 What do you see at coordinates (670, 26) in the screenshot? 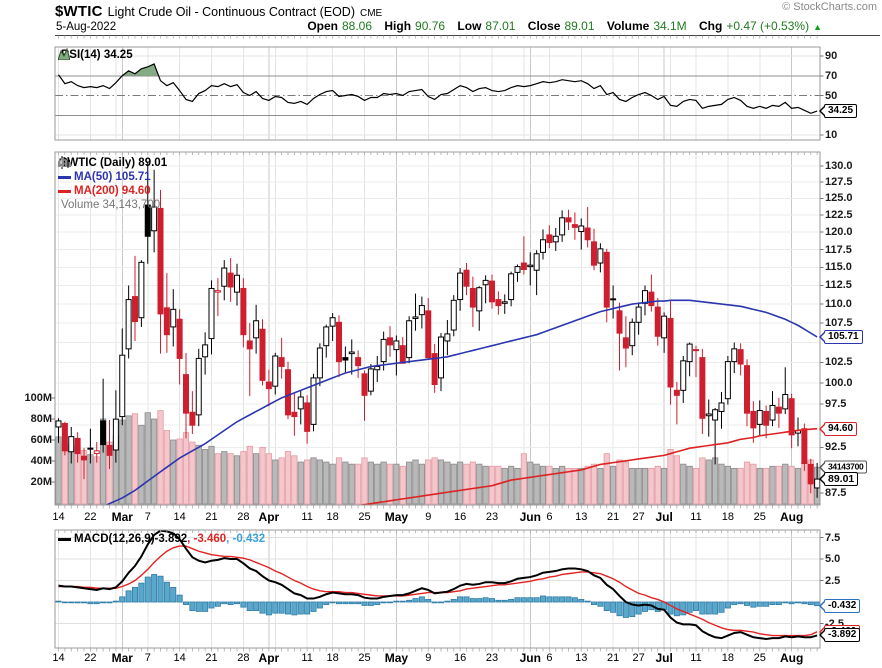
I see `volume-value: 34.1M` at bounding box center [670, 26].